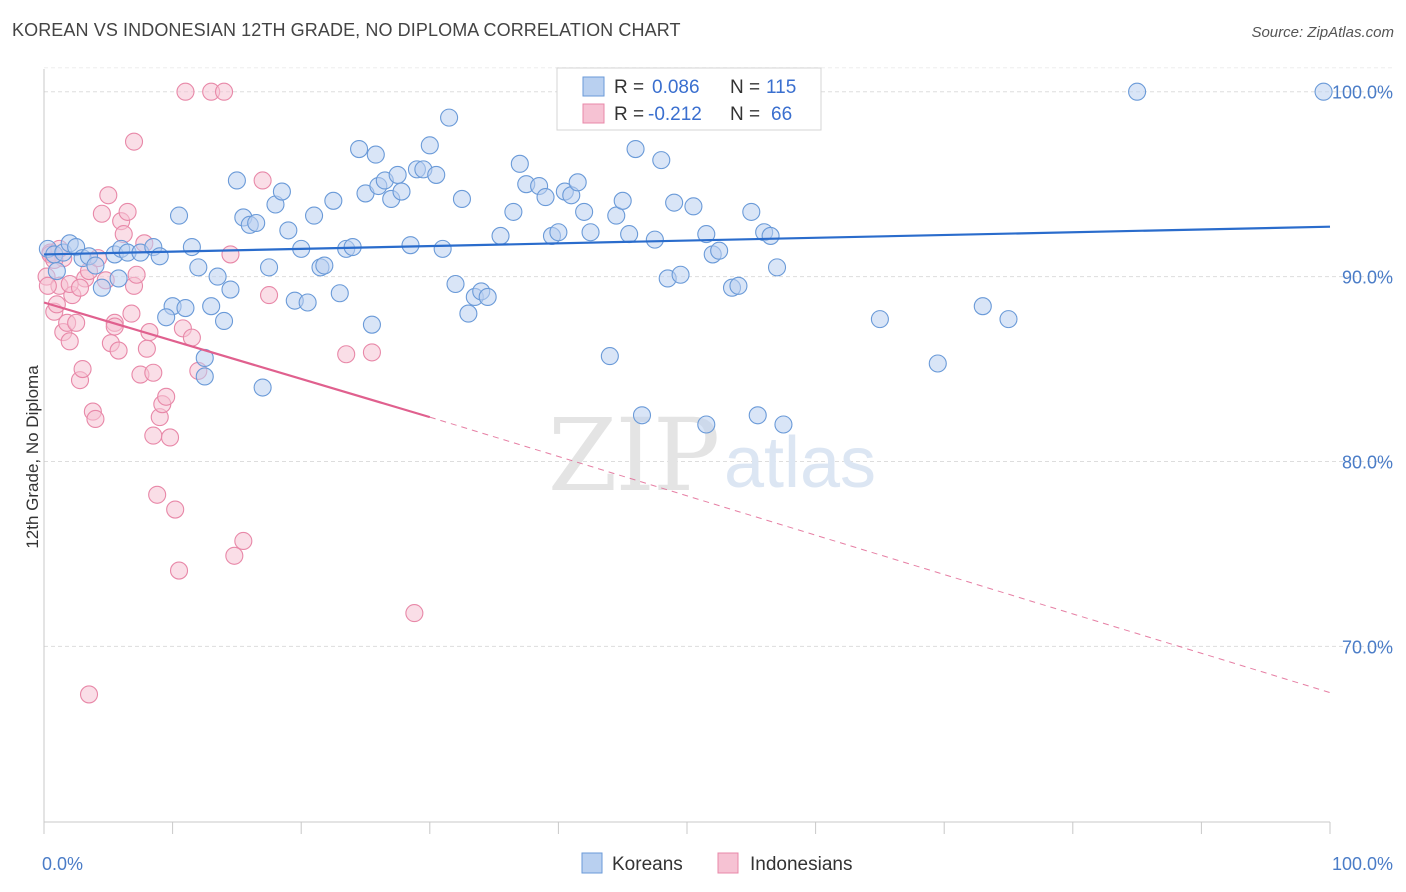 This screenshot has height=892, width=1406. What do you see at coordinates (728, 863) in the screenshot?
I see `bottom-legend-swatch-indonesians` at bounding box center [728, 863].